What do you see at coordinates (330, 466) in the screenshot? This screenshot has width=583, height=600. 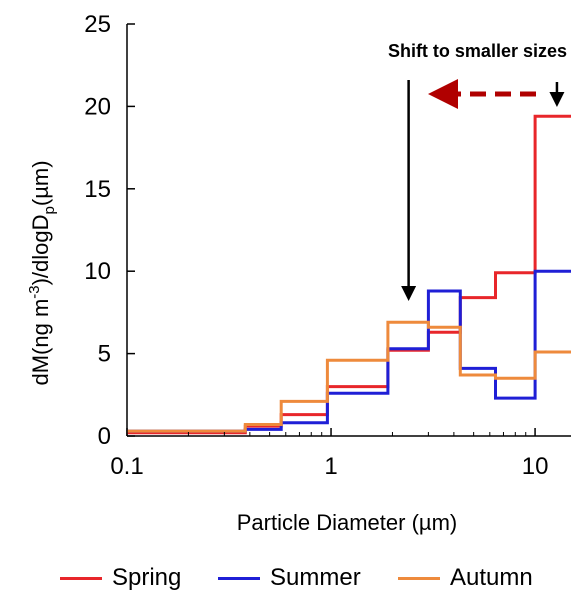 I see `x-tick-label-1: 1` at bounding box center [330, 466].